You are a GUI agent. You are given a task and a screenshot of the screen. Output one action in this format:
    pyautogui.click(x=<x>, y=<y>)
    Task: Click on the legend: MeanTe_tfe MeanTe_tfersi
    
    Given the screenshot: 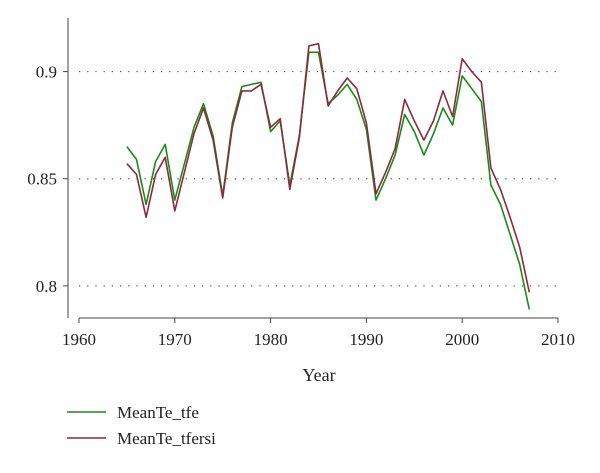 What is the action you would take?
    pyautogui.click(x=141, y=425)
    